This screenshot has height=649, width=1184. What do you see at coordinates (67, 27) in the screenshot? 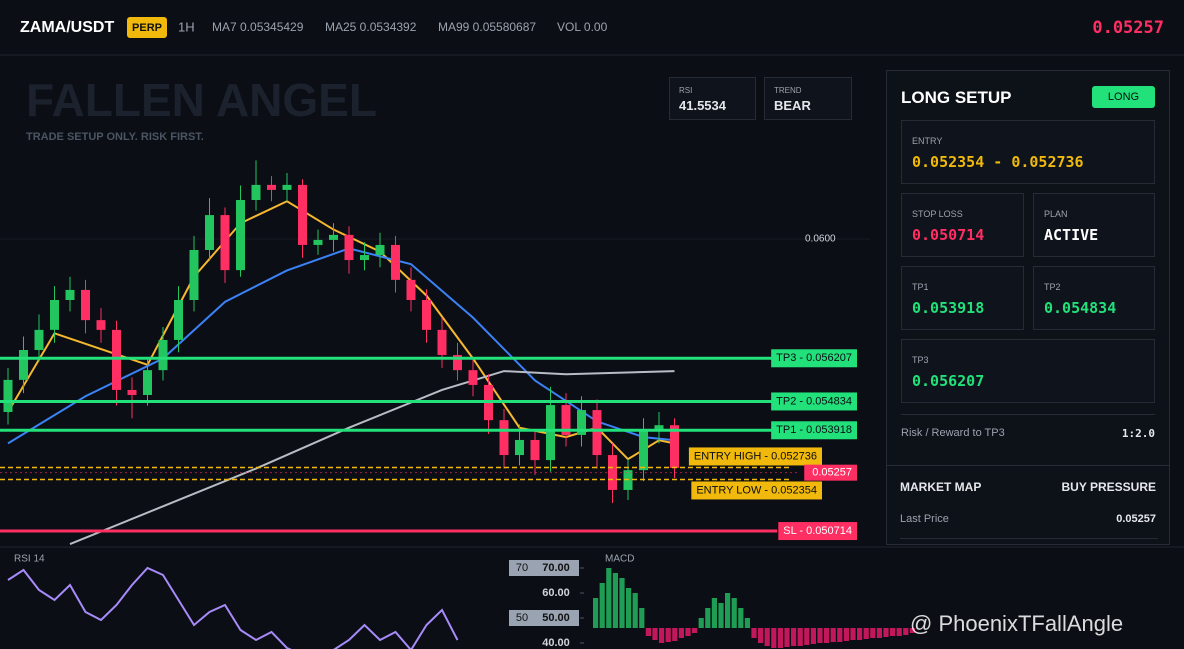
I see `symbol: ZAMA/USDT` at bounding box center [67, 27].